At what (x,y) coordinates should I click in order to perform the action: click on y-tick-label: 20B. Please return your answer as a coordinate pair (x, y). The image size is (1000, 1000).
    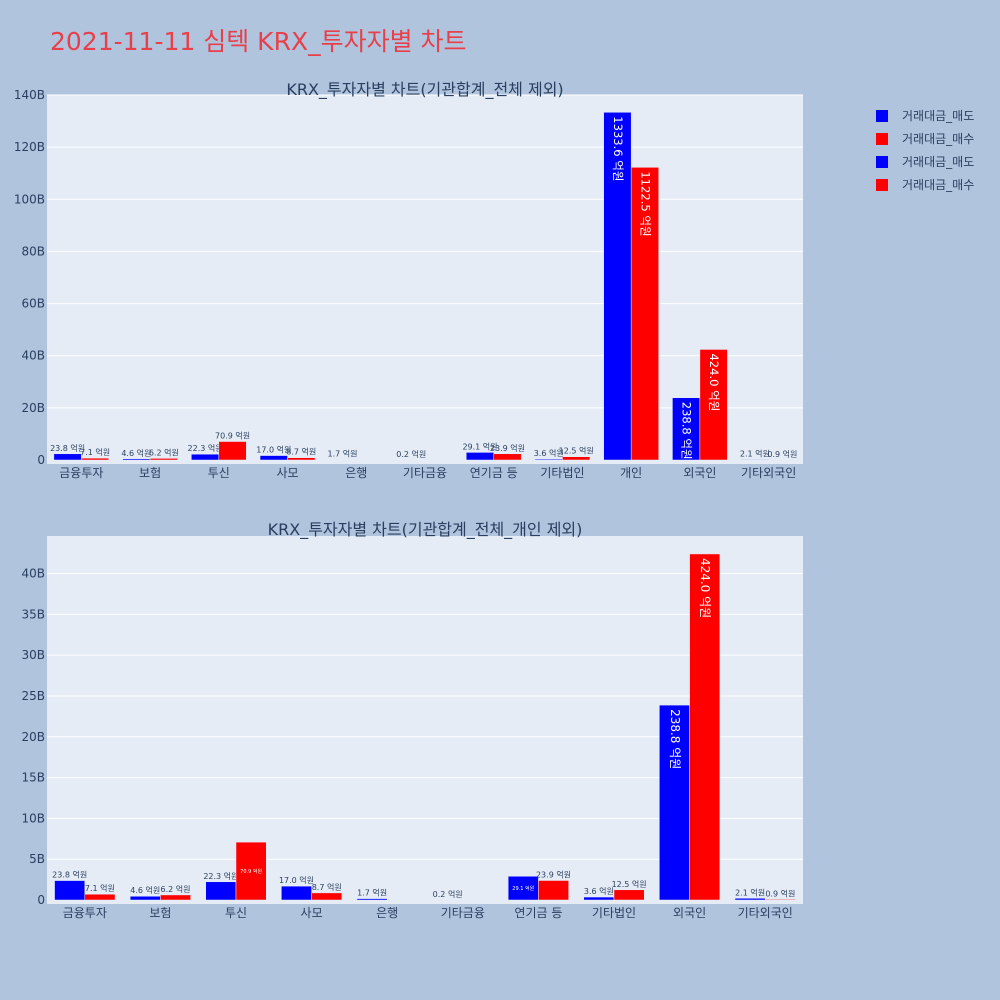
    Looking at the image, I should click on (33, 408).